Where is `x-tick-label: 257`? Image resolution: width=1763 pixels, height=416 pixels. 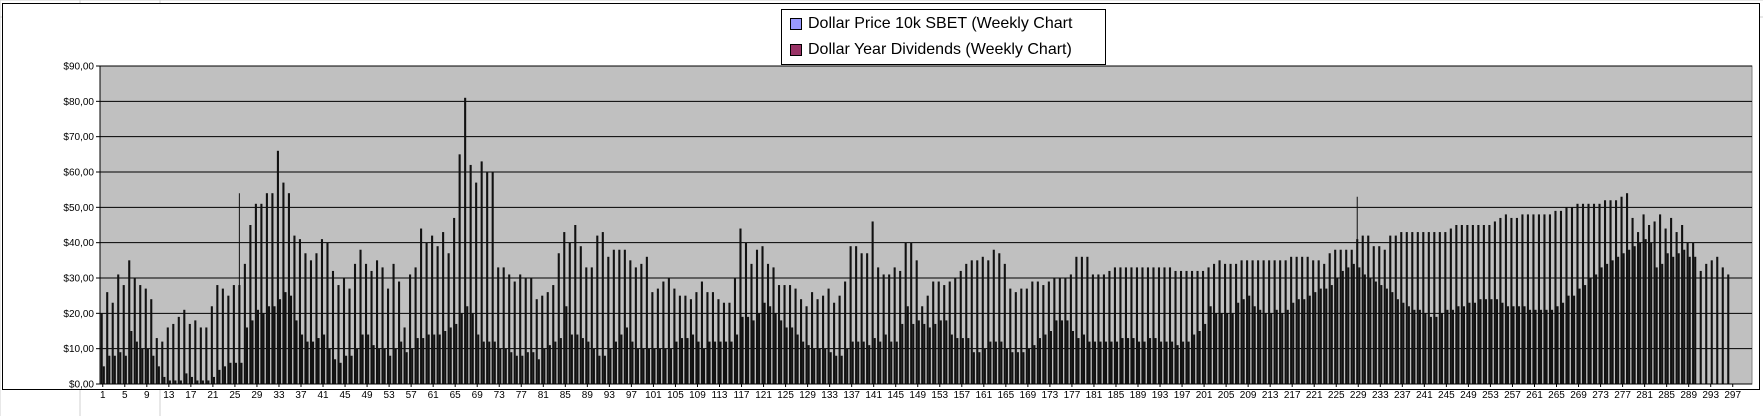
x-tick-label: 257 is located at coordinates (1512, 395).